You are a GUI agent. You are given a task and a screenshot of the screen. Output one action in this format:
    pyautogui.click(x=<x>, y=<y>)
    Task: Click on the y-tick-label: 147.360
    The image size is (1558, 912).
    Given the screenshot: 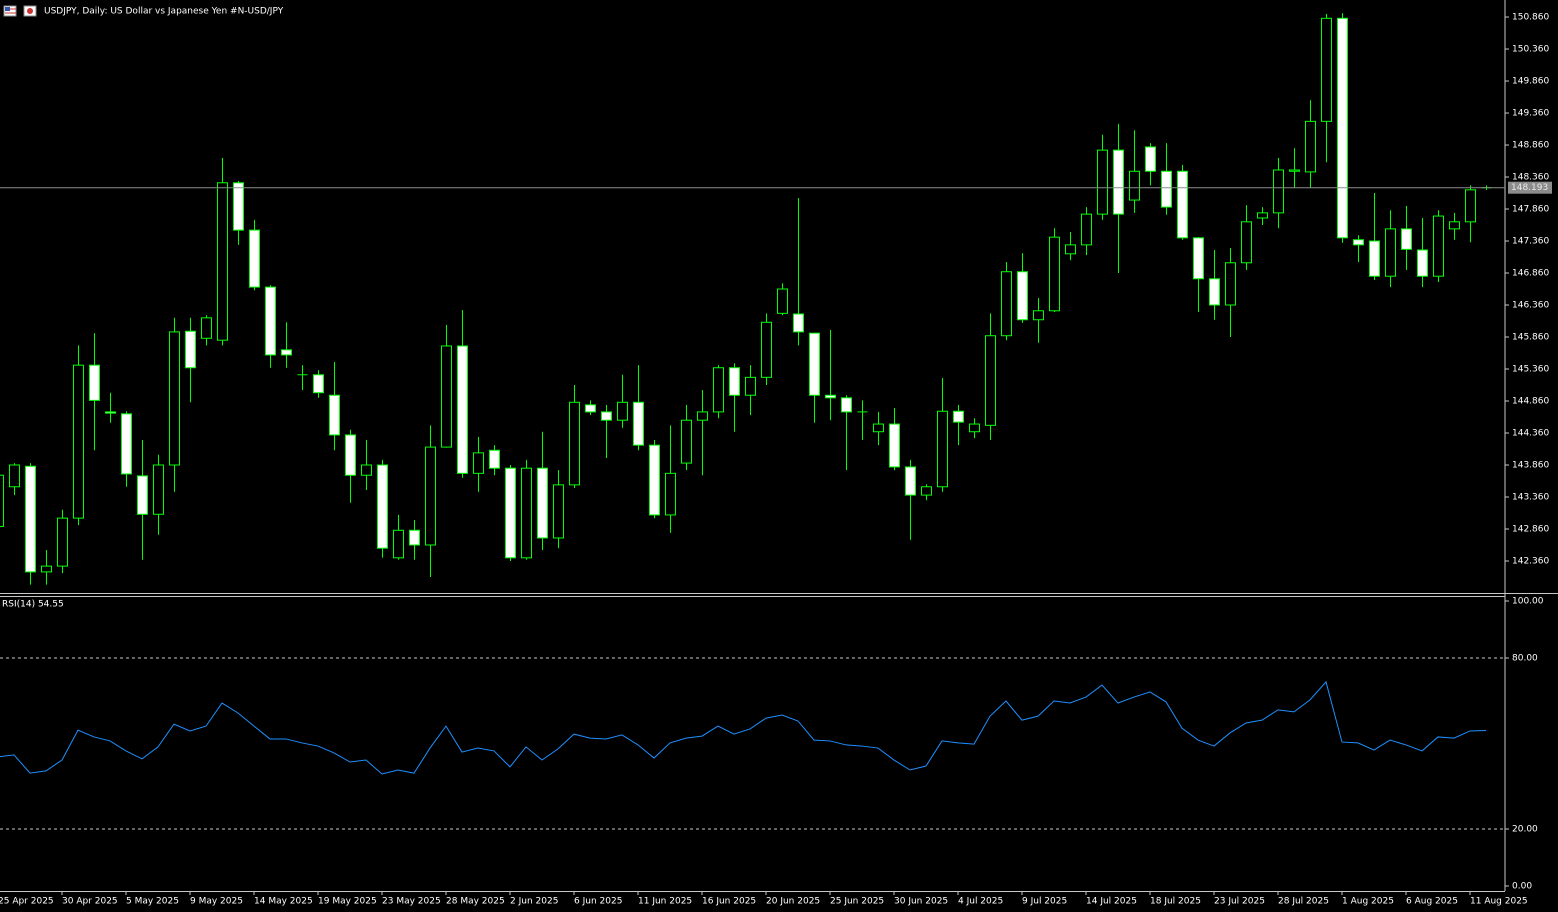 What is the action you would take?
    pyautogui.click(x=1530, y=242)
    